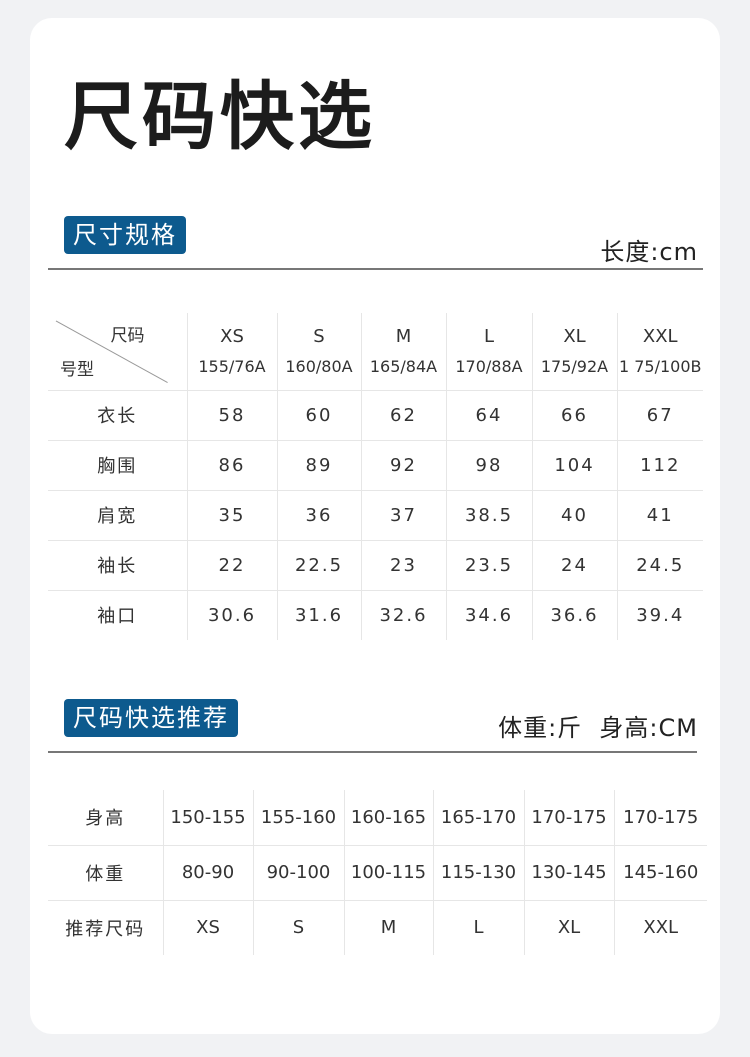 This screenshot has height=1057, width=750. What do you see at coordinates (117, 415) in the screenshot?
I see `row-label: 衣长` at bounding box center [117, 415].